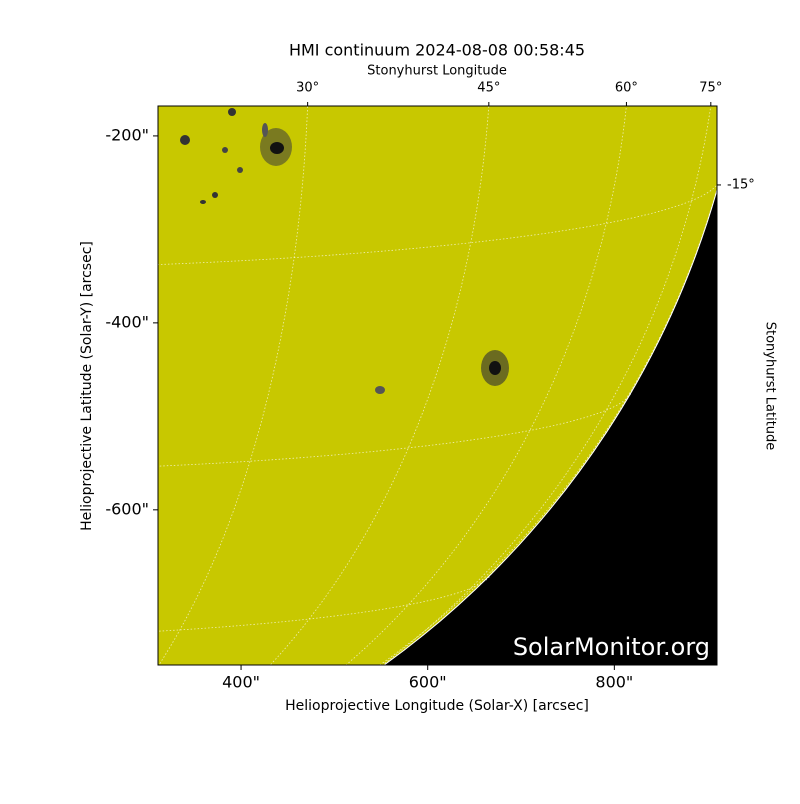  I want to click on coord-grid-line, so click(395, 427).